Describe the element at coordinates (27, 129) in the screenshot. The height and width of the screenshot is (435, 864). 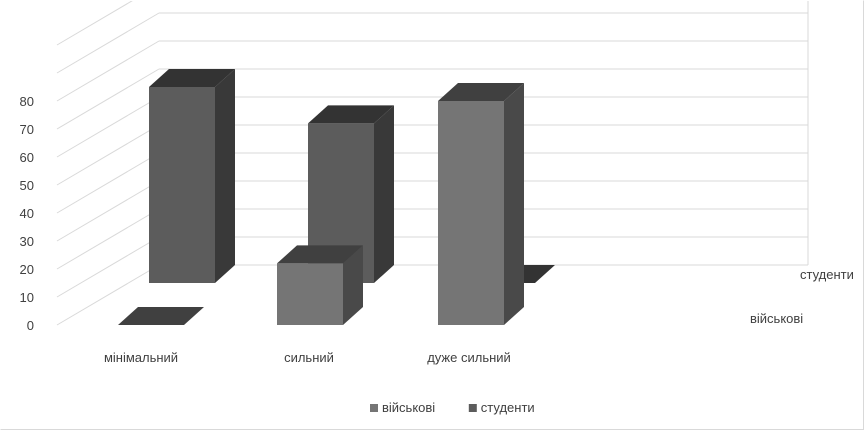
I see `y-tick-label-70: 70` at that location.